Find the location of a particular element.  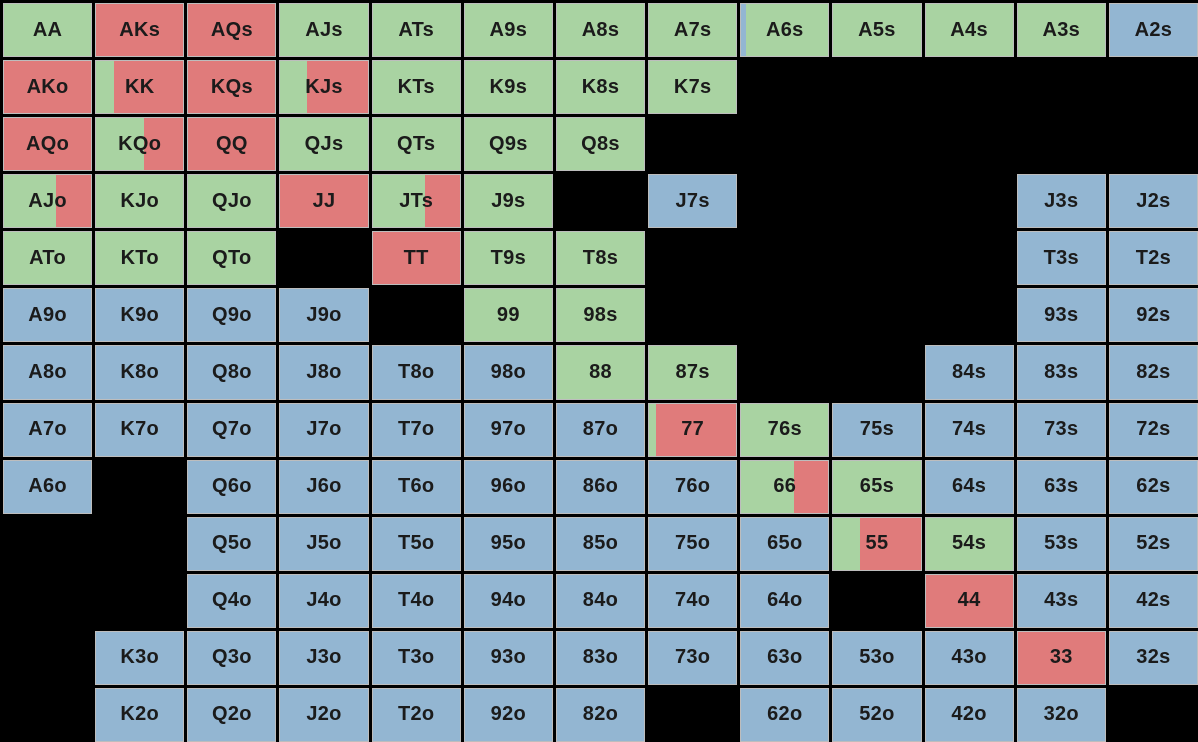

hand-cell-j7s: J7s is located at coordinates (693, 201).